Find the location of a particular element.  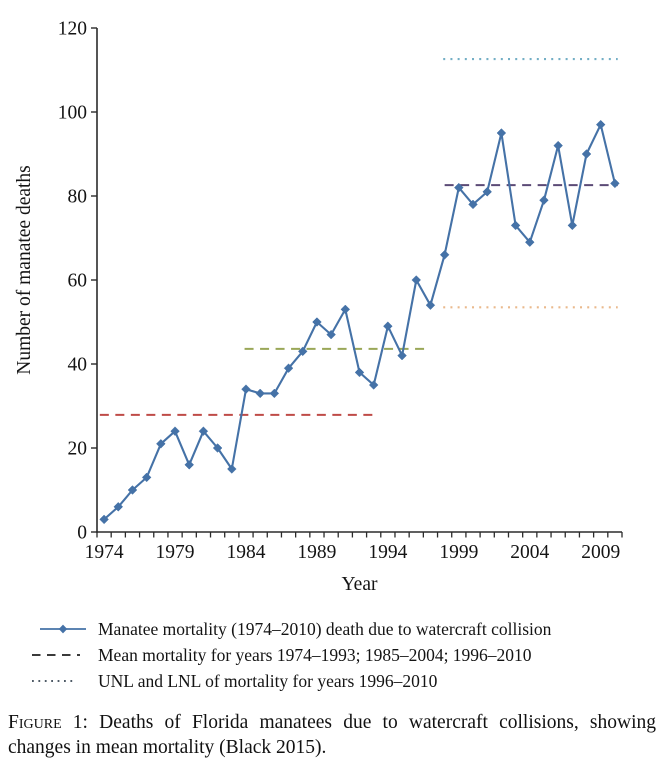

y-tick-label: 60 is located at coordinates (78, 281).